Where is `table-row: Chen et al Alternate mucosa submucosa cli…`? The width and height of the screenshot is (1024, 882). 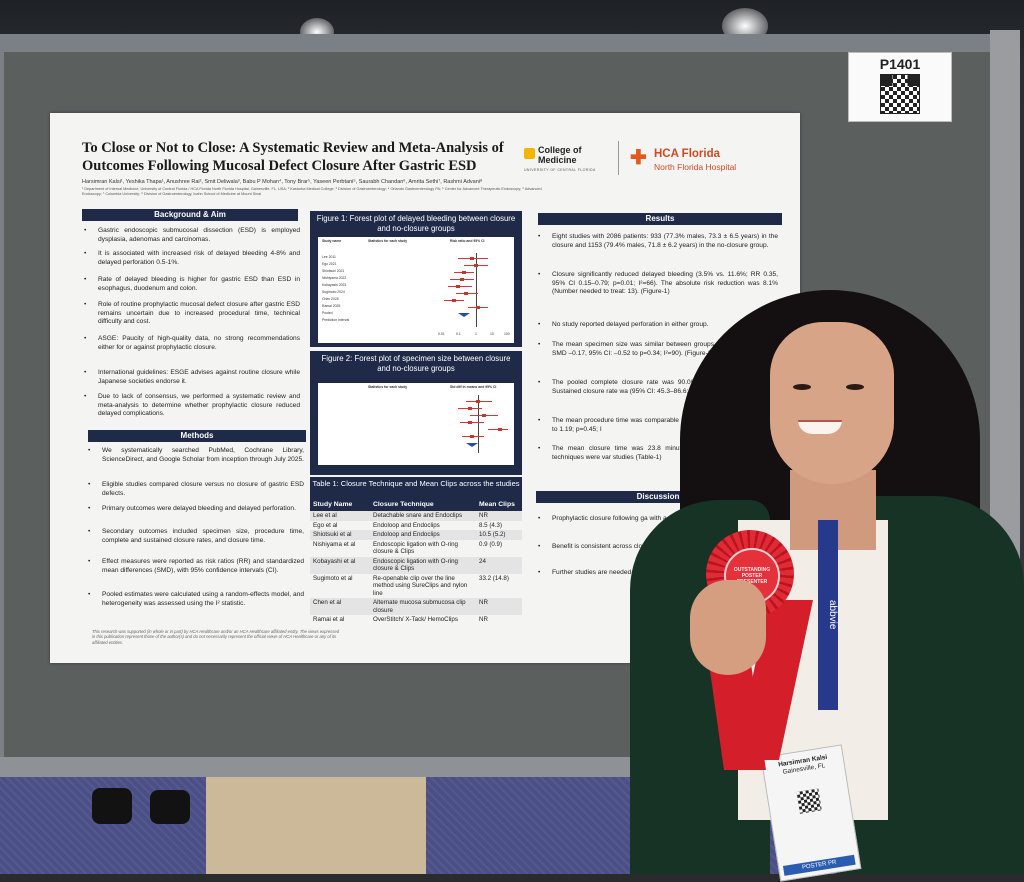 table-row: Chen et al Alternate mucosa submucosa cli… is located at coordinates (416, 606).